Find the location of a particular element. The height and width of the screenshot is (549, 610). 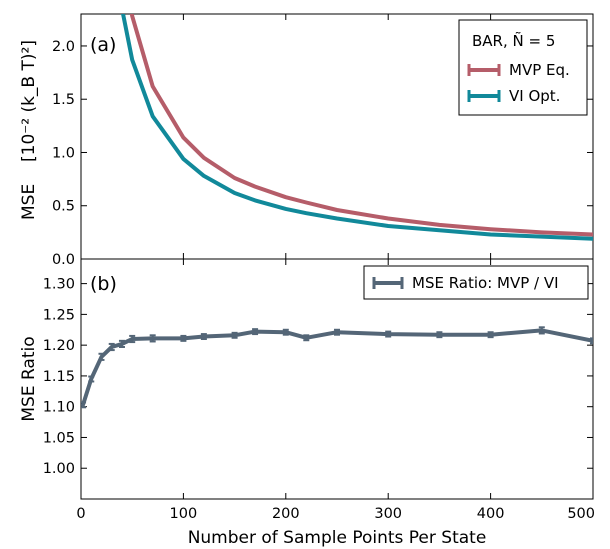

legend-label: VI Opt. is located at coordinates (534, 96).